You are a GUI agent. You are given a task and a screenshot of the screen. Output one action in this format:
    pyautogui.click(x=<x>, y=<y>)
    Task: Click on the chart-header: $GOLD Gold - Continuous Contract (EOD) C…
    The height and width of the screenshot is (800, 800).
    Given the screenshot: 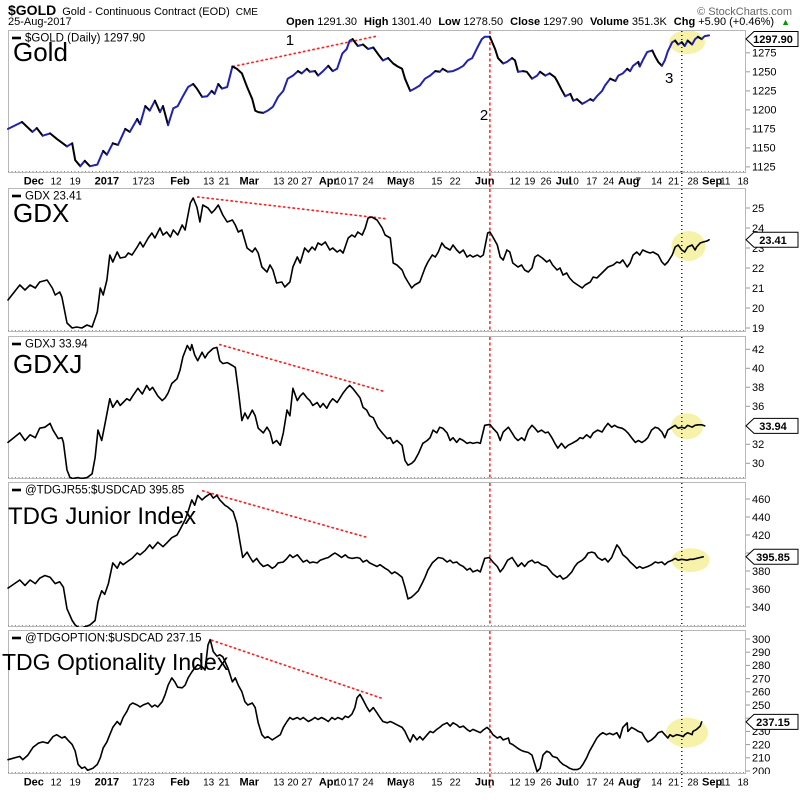 What is the action you would take?
    pyautogui.click(x=400, y=10)
    